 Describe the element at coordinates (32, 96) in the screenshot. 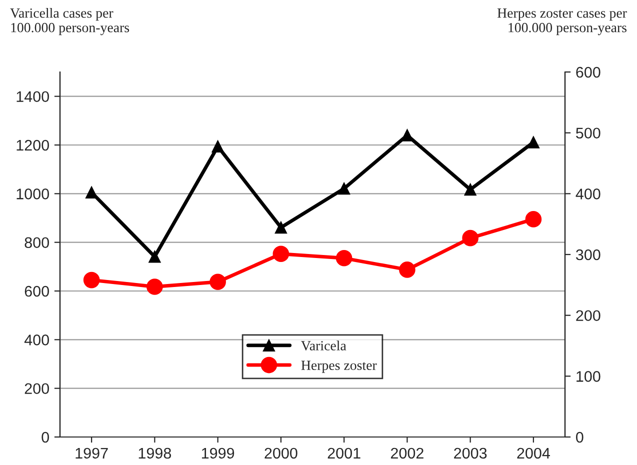

I see `y-tick-label: 1400` at that location.